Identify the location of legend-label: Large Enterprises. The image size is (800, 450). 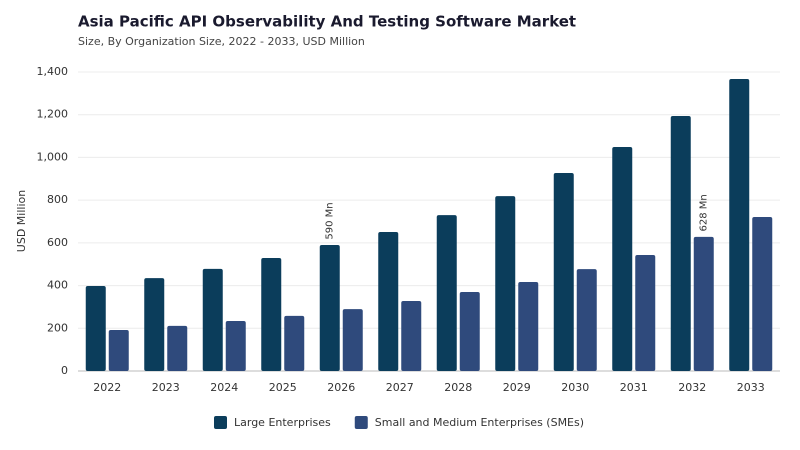
(282, 422).